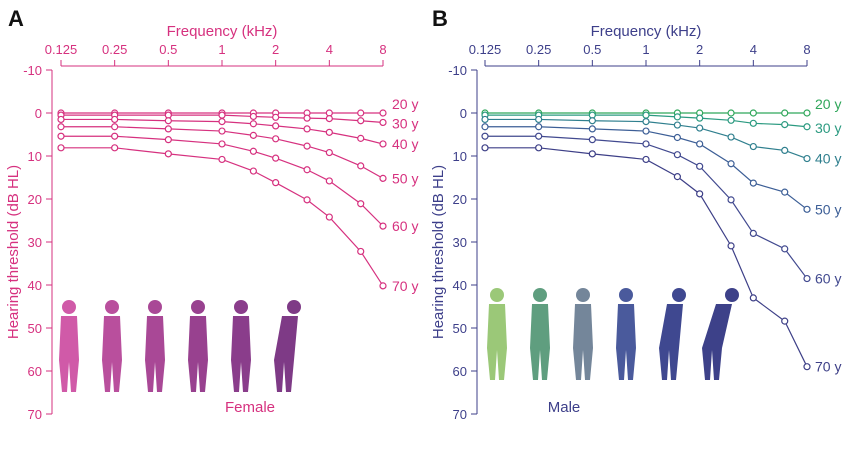 This screenshot has height=455, width=850. I want to click on y-tick-label: 0, so click(38, 113).